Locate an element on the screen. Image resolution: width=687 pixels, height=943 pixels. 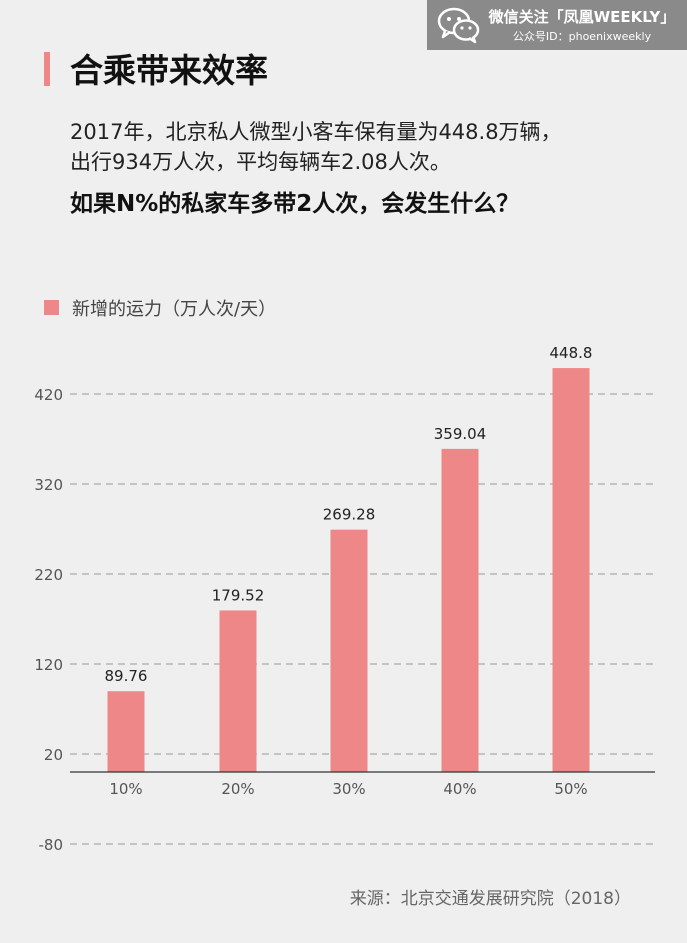
y-tick-label: 420 is located at coordinates (48, 395).